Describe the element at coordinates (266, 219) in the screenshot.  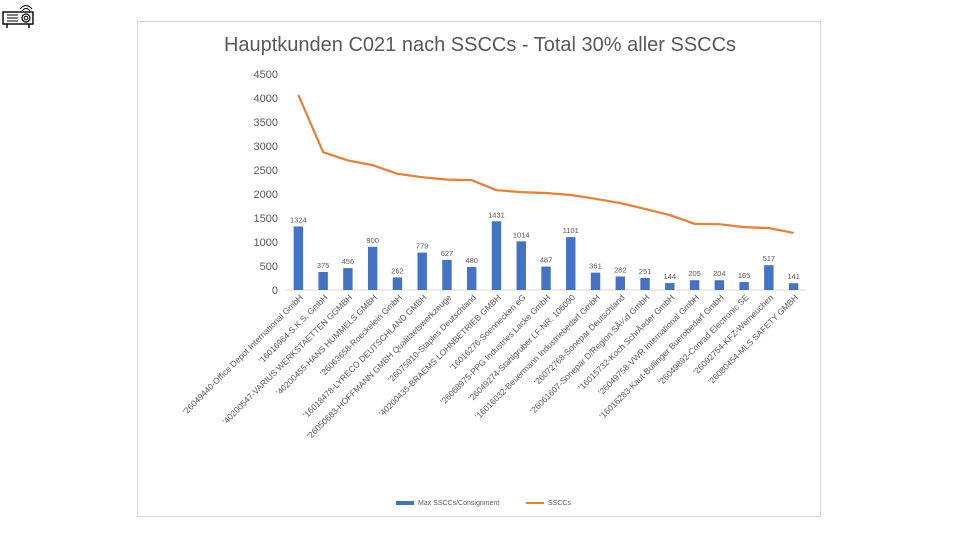
I see `y-tick-label: 1500` at that location.